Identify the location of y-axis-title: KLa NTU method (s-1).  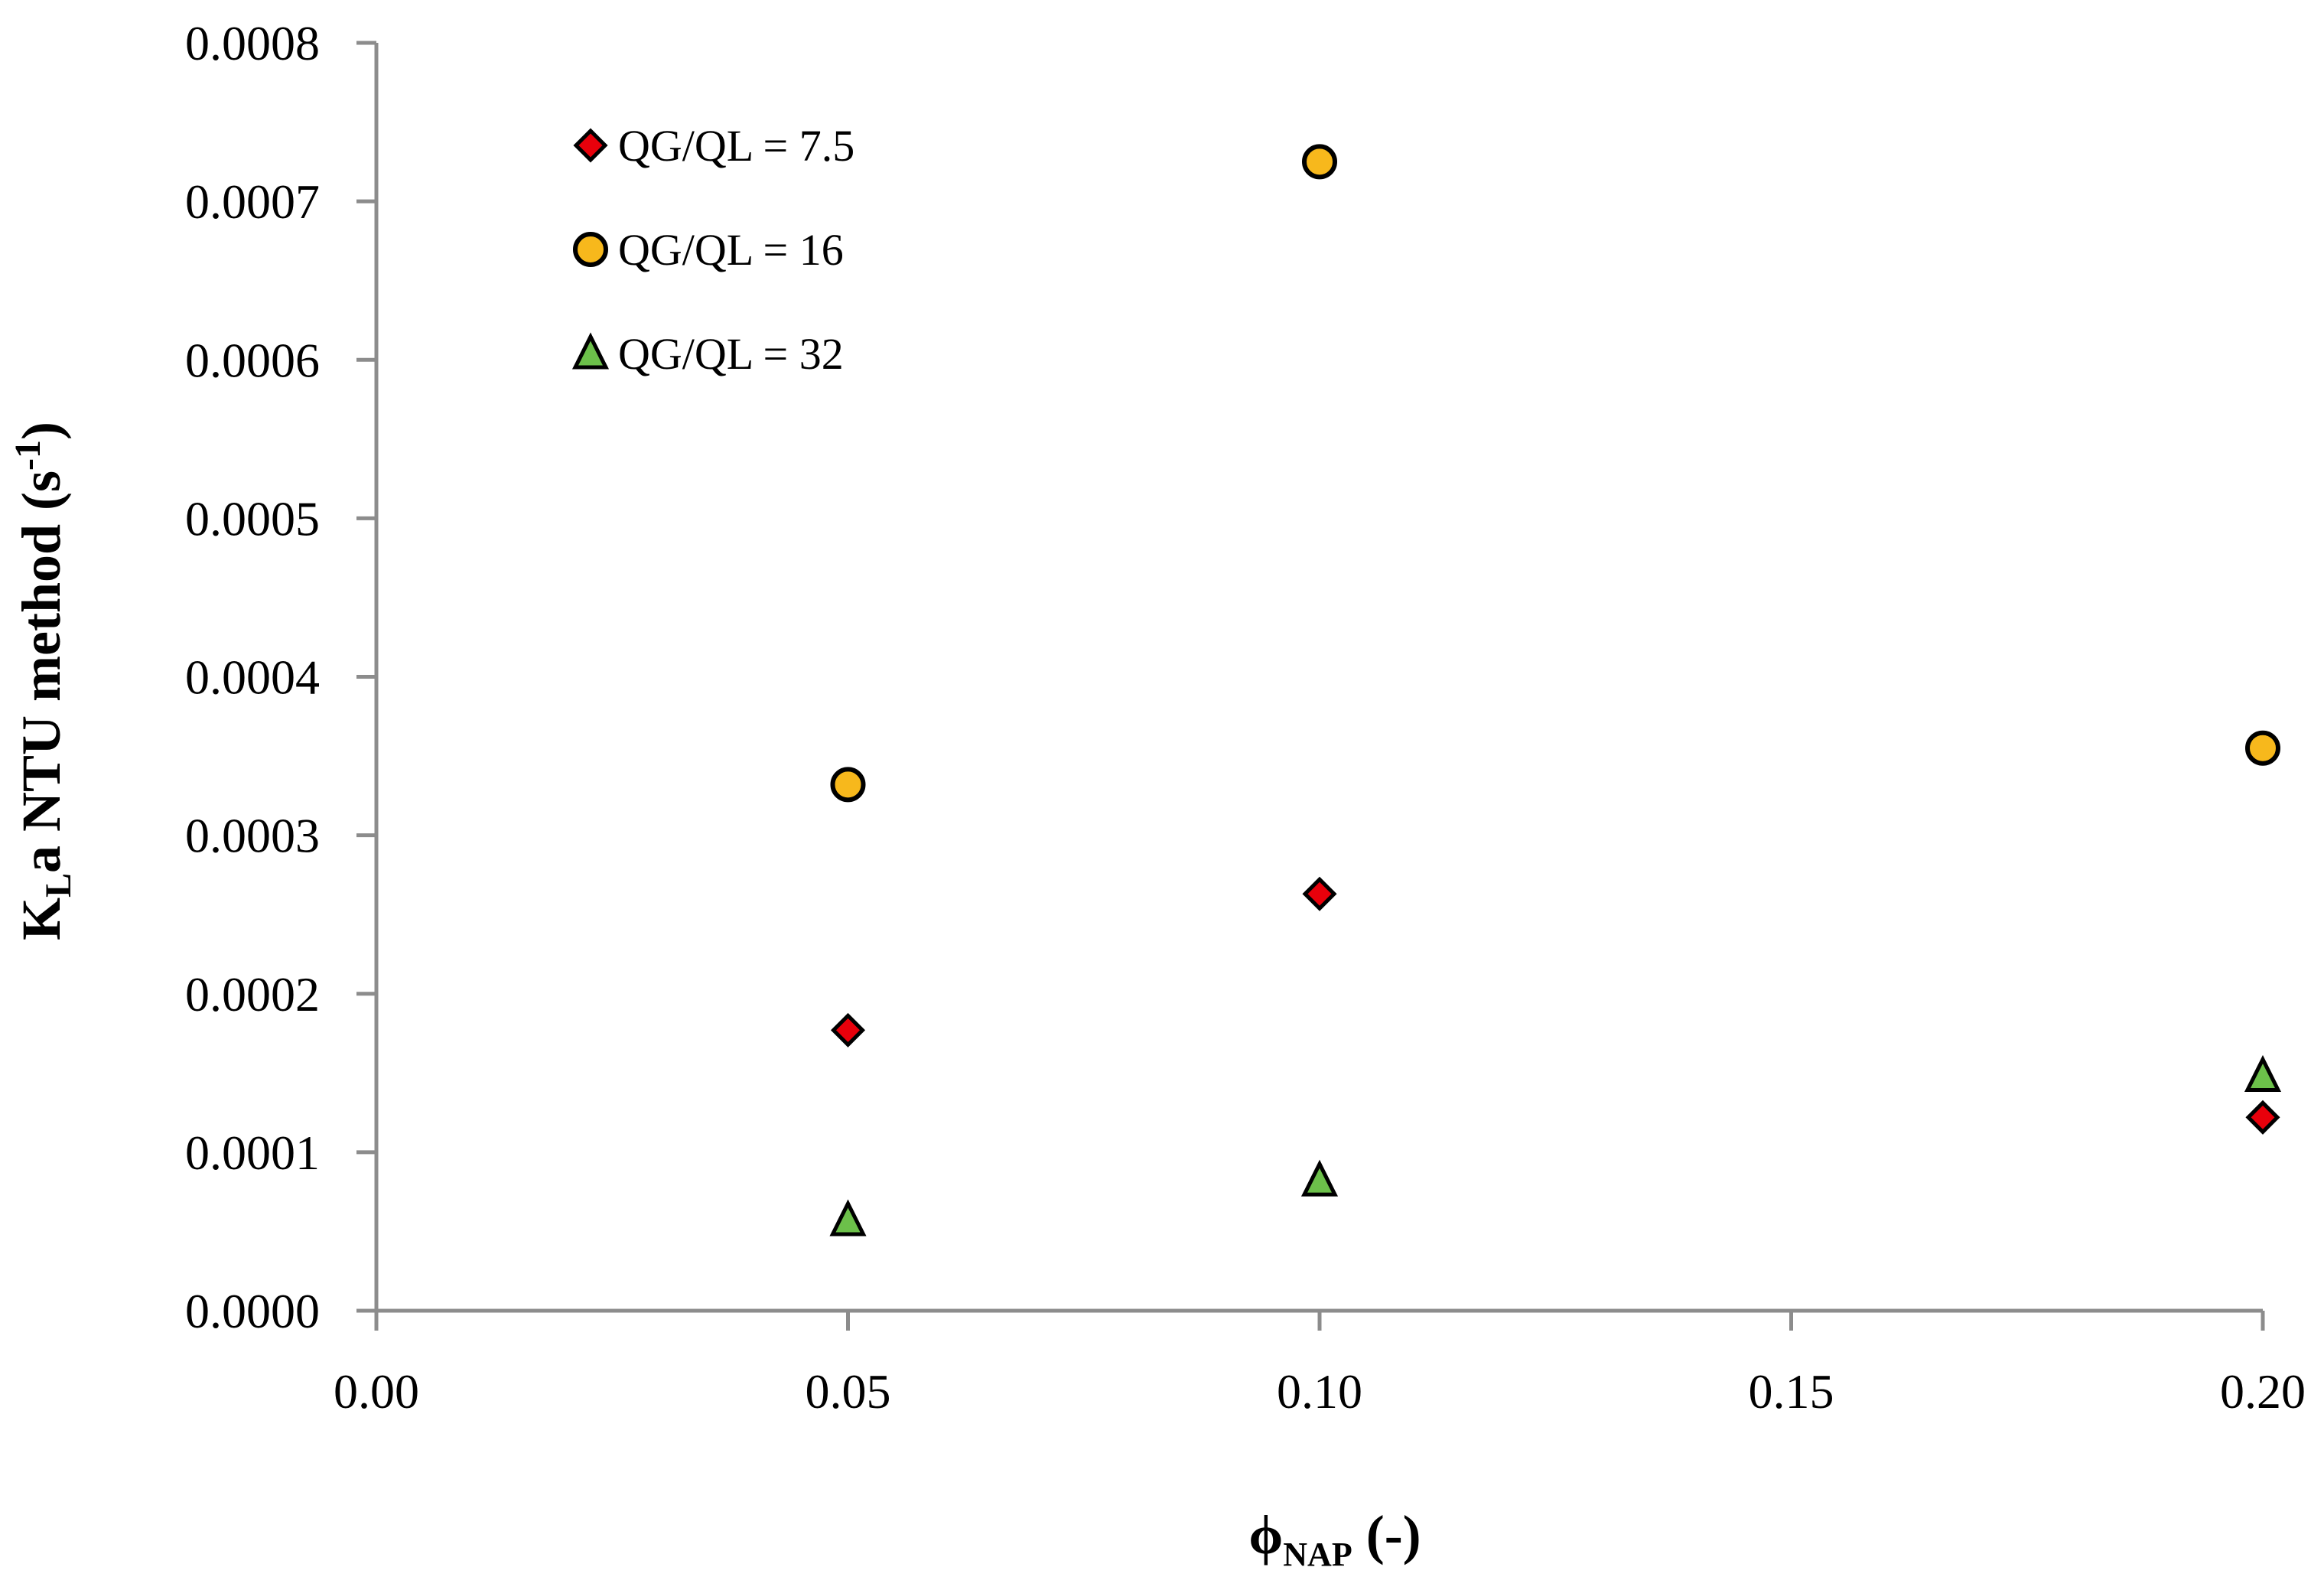
(43, 681).